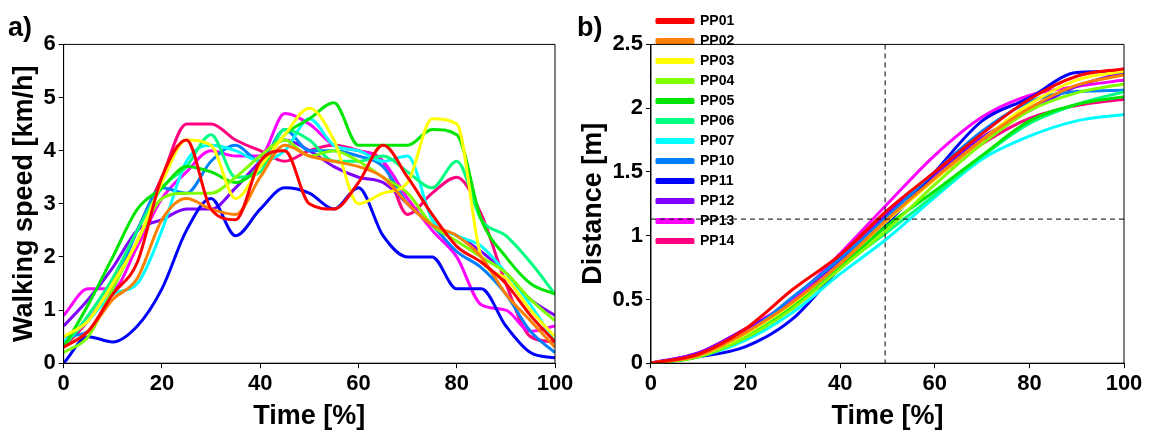  I want to click on y-tick-label: 1.5, so click(627, 170).